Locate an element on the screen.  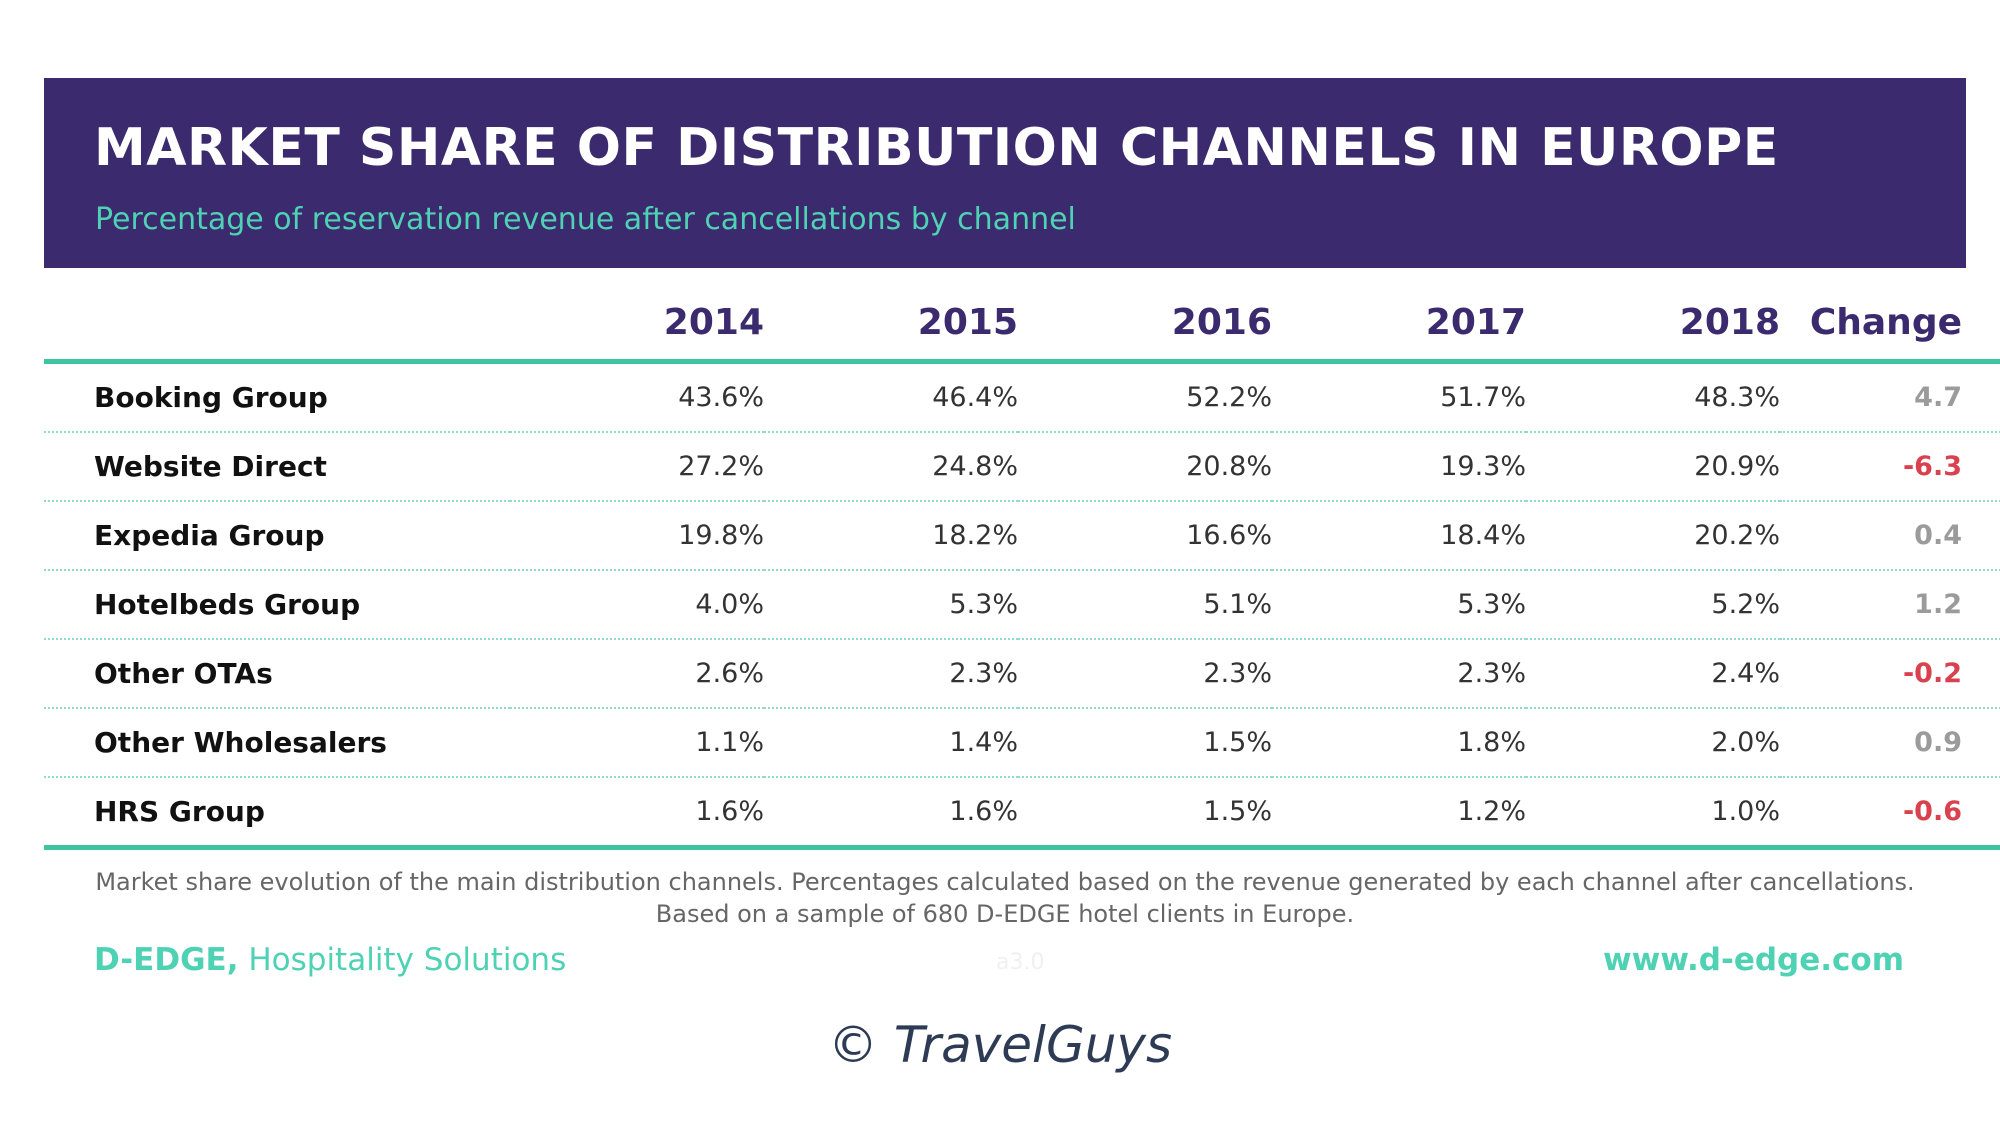
row-label: Hotelbeds Group is located at coordinates (277, 605).